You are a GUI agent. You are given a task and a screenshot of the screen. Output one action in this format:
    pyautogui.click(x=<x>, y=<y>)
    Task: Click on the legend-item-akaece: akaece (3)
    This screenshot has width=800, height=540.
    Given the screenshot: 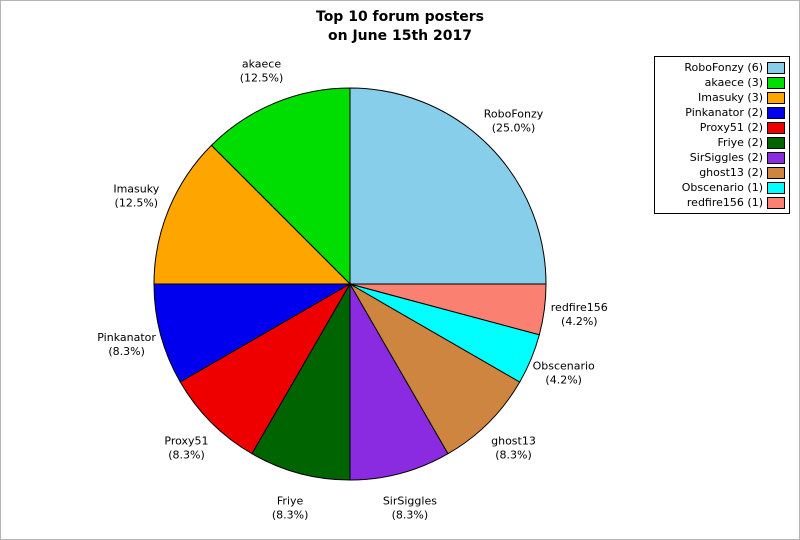 What is the action you would take?
    pyautogui.click(x=722, y=82)
    